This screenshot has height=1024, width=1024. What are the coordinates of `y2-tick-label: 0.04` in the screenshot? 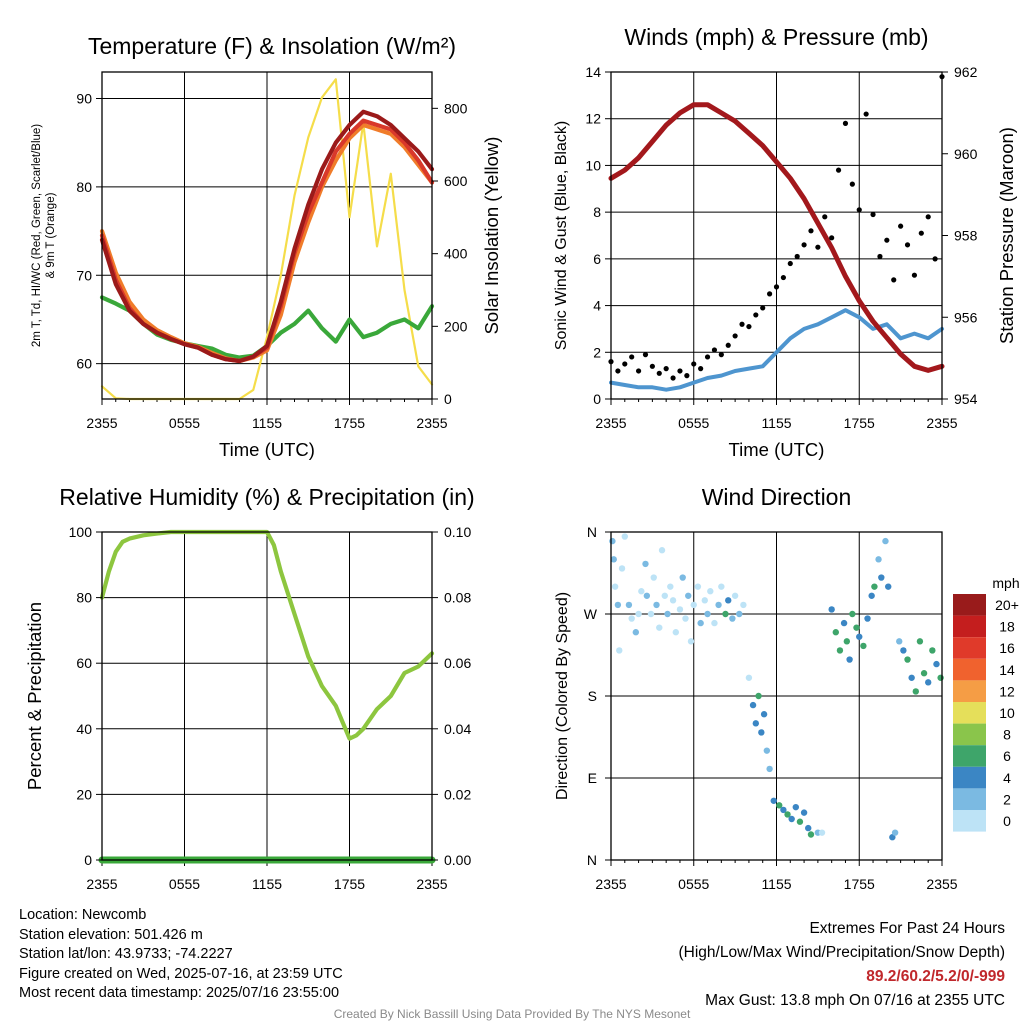 It's located at (457, 729).